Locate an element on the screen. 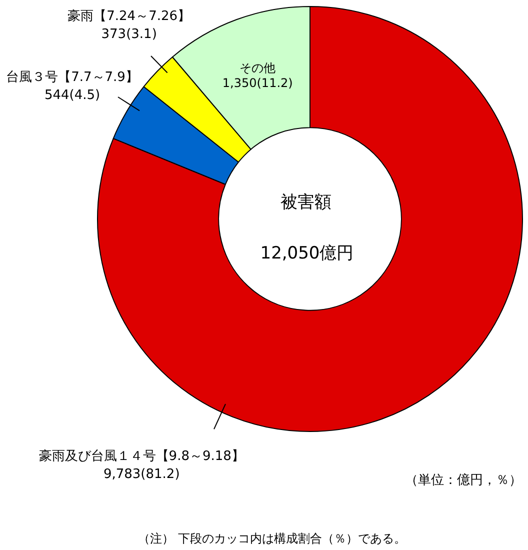  slice-label: その他 is located at coordinates (258, 68).